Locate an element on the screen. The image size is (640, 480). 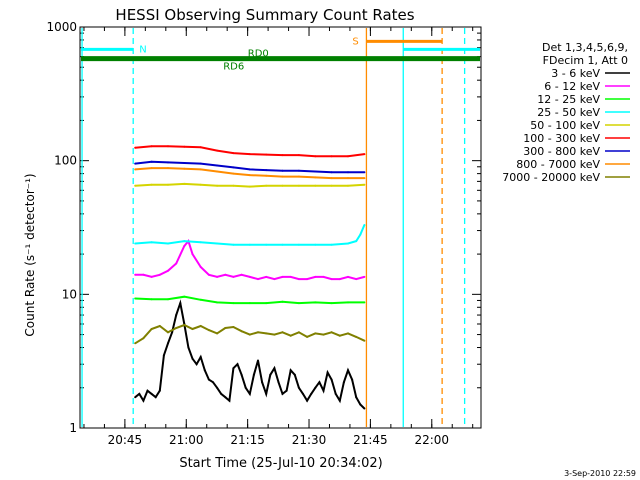
y-tick-label: 1 is located at coordinates (73, 428).